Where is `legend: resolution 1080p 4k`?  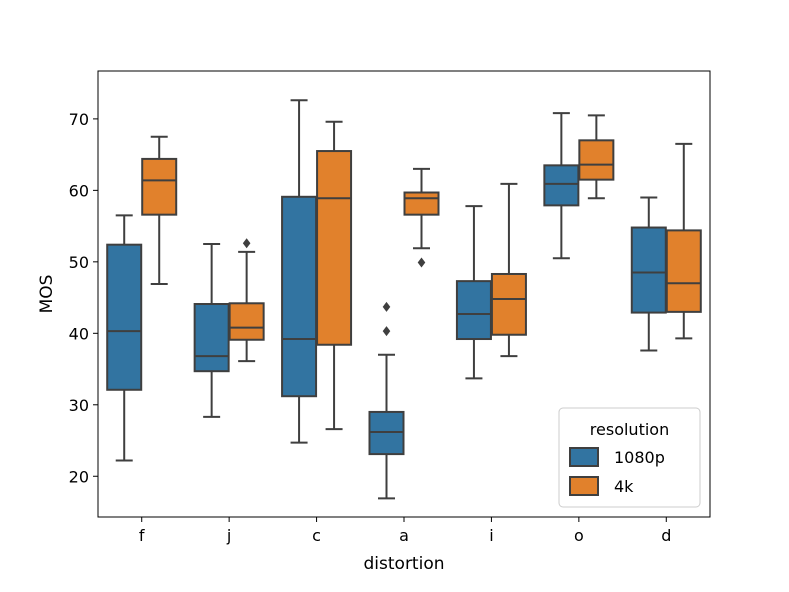 legend: resolution 1080p 4k is located at coordinates (629, 457).